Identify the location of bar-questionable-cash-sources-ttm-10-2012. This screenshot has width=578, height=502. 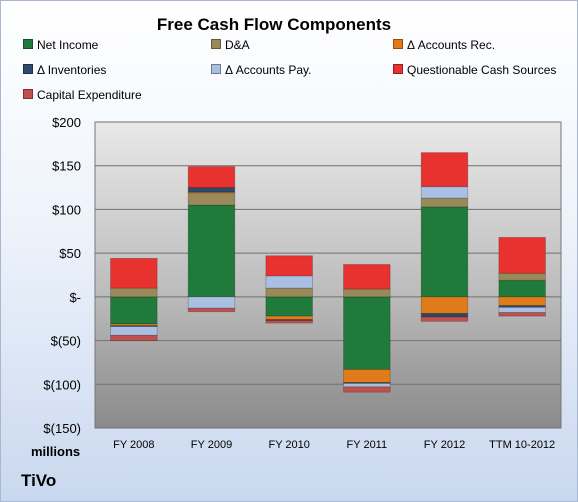
(522, 255).